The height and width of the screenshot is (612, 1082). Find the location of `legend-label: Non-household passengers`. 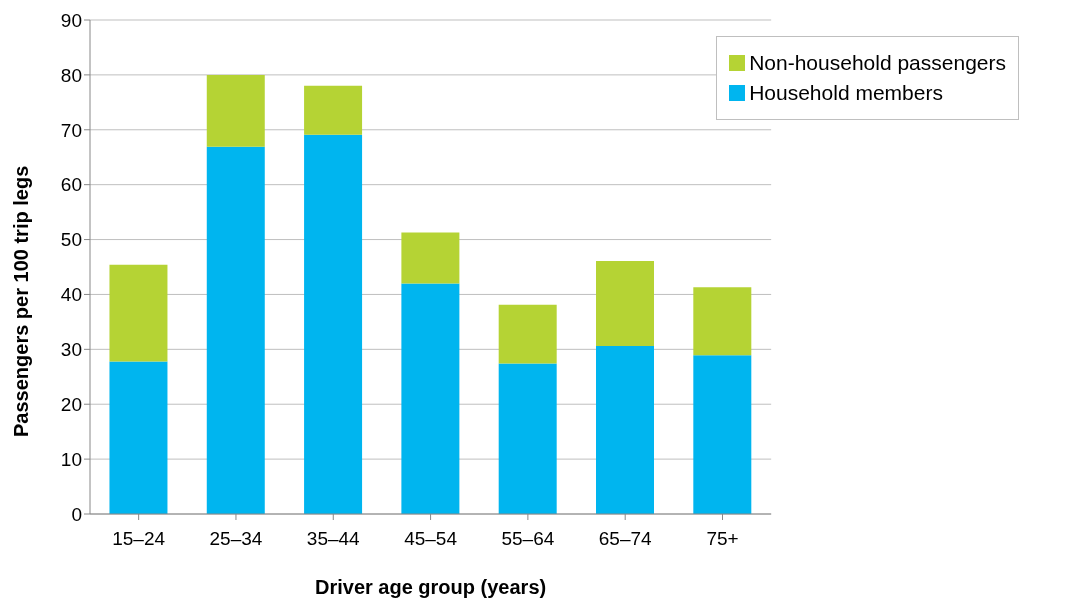

legend-label: Non-household passengers is located at coordinates (877, 63).